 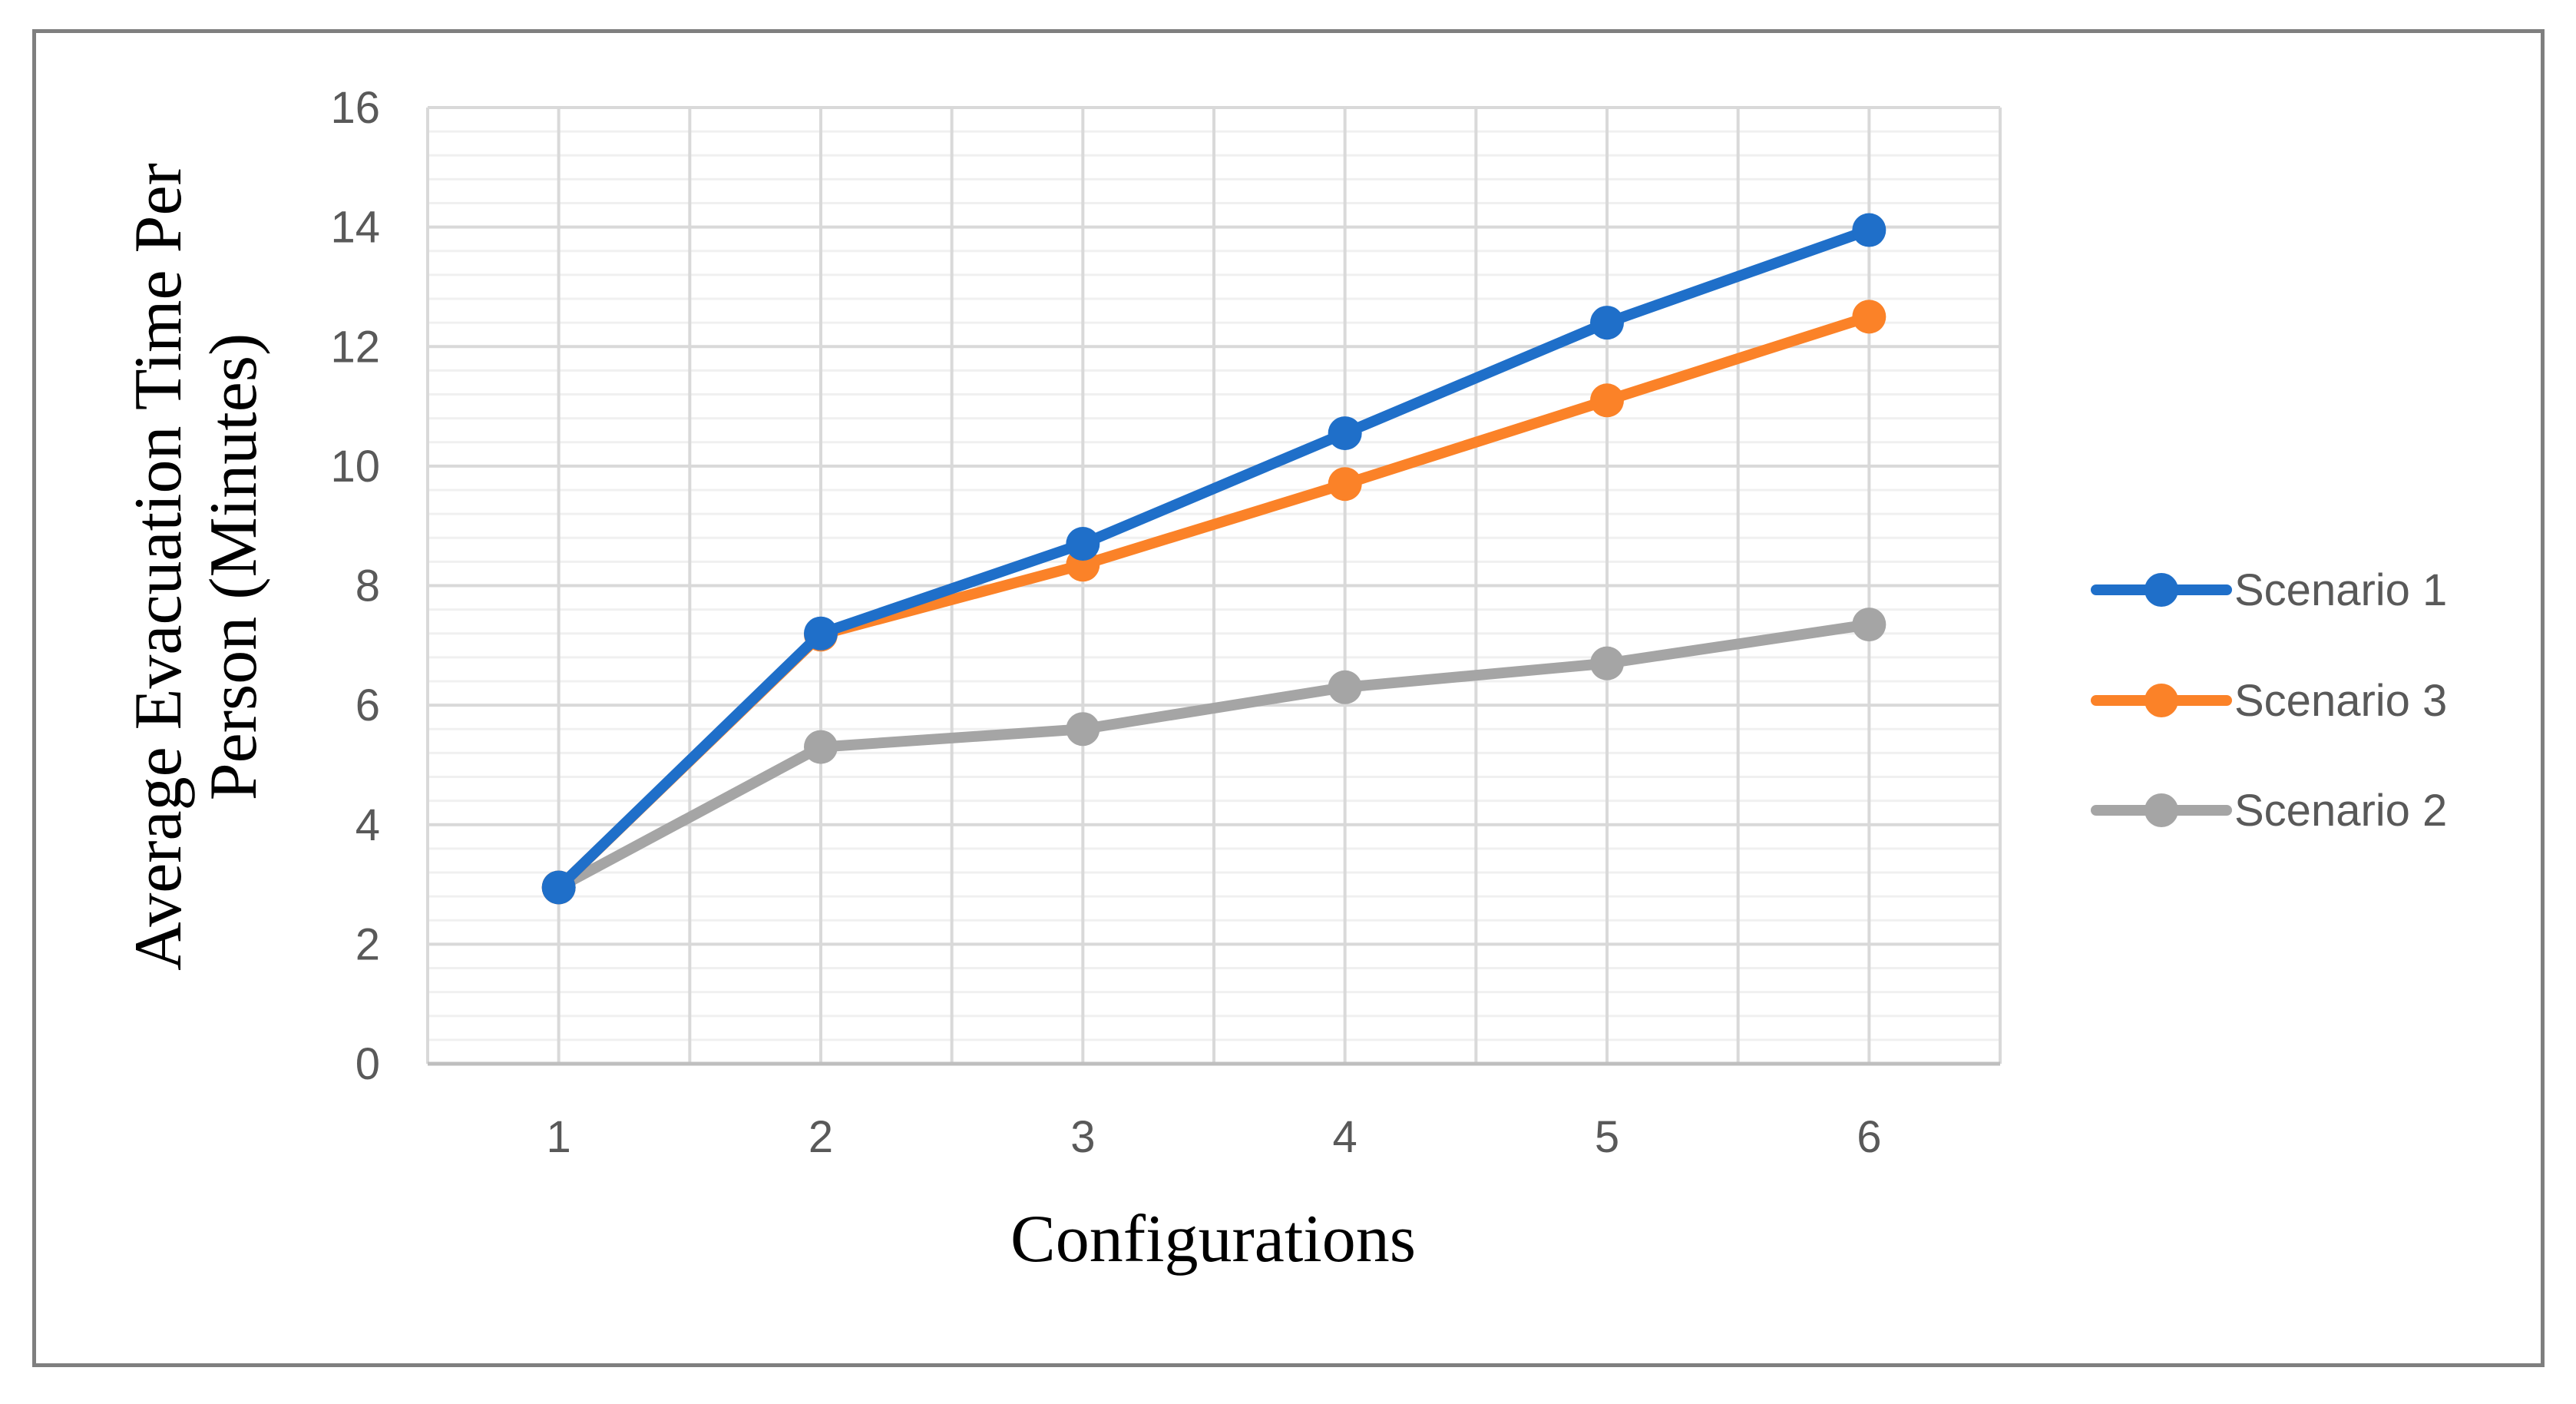 I want to click on y-tick-label-6: 6, so click(x=367, y=705).